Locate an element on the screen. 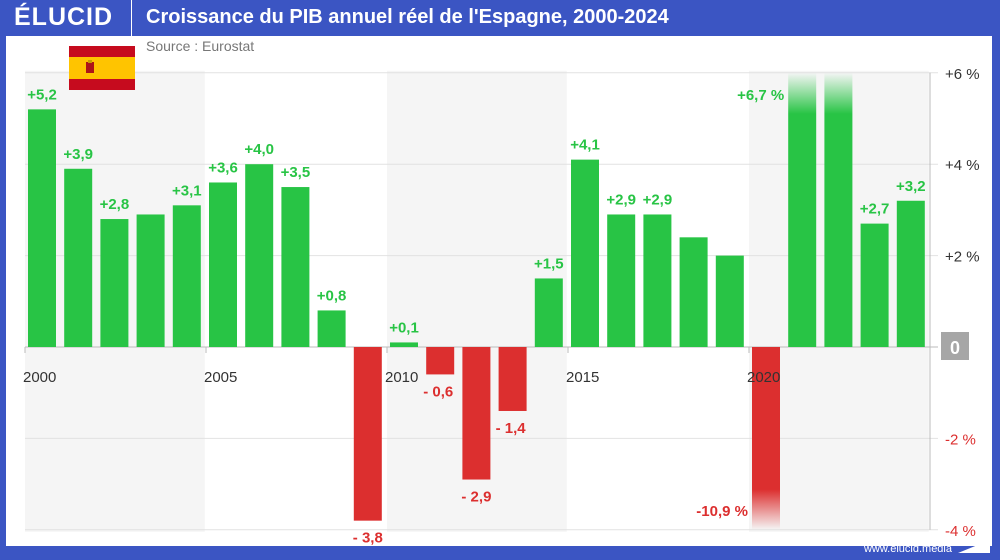  bar-2015 is located at coordinates (585, 253).